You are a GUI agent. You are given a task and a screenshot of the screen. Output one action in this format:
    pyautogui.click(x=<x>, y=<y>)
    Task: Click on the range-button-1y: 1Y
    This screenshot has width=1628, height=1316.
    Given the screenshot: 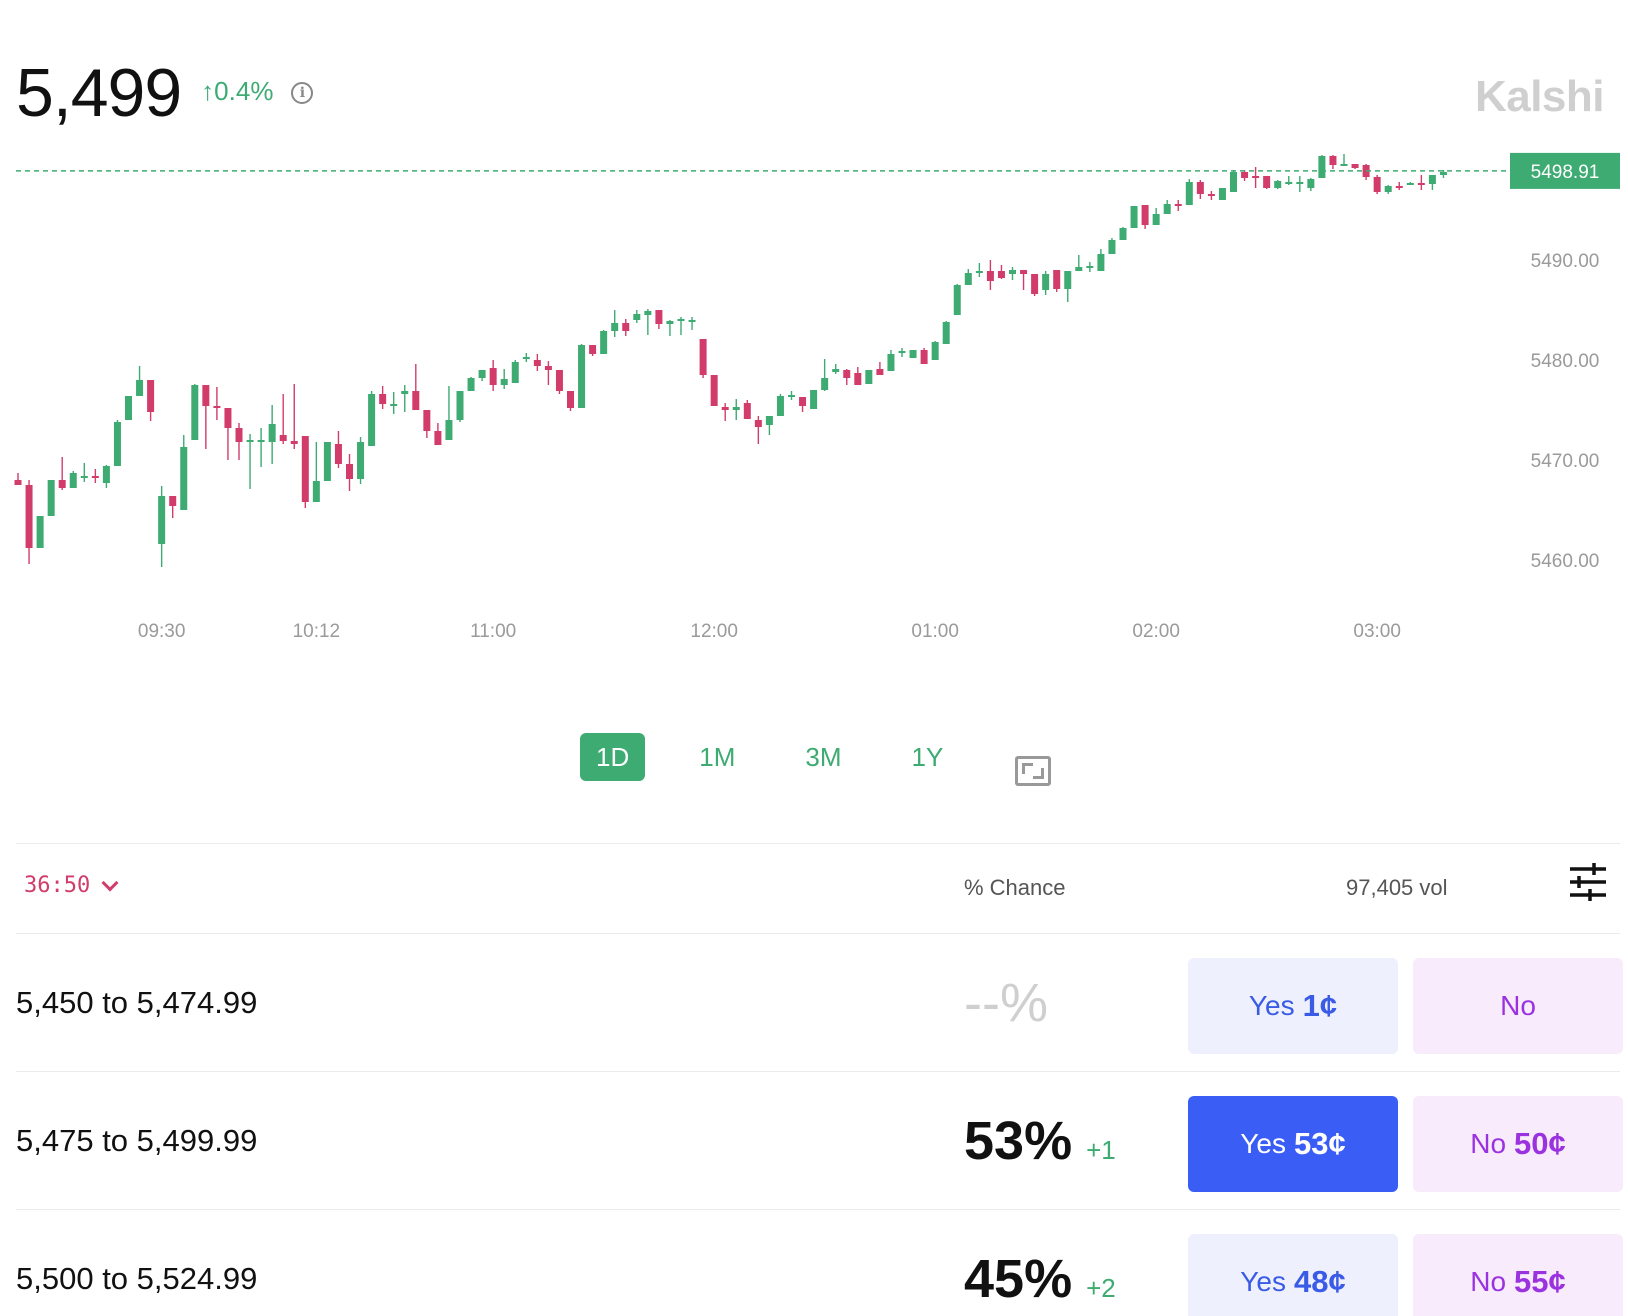 What is the action you would take?
    pyautogui.click(x=927, y=756)
    